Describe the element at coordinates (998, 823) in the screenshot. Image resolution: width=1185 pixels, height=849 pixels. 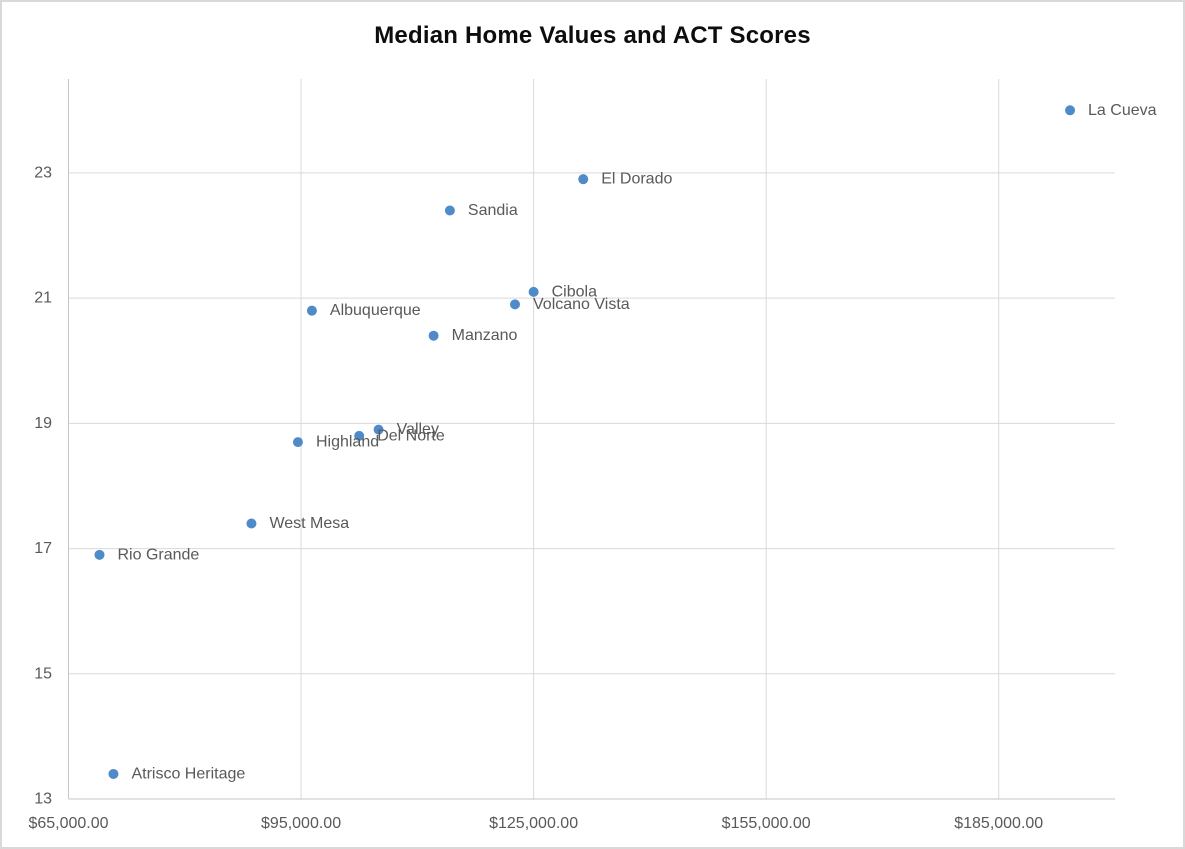
I see `x-tick-label: $185,000.00` at that location.